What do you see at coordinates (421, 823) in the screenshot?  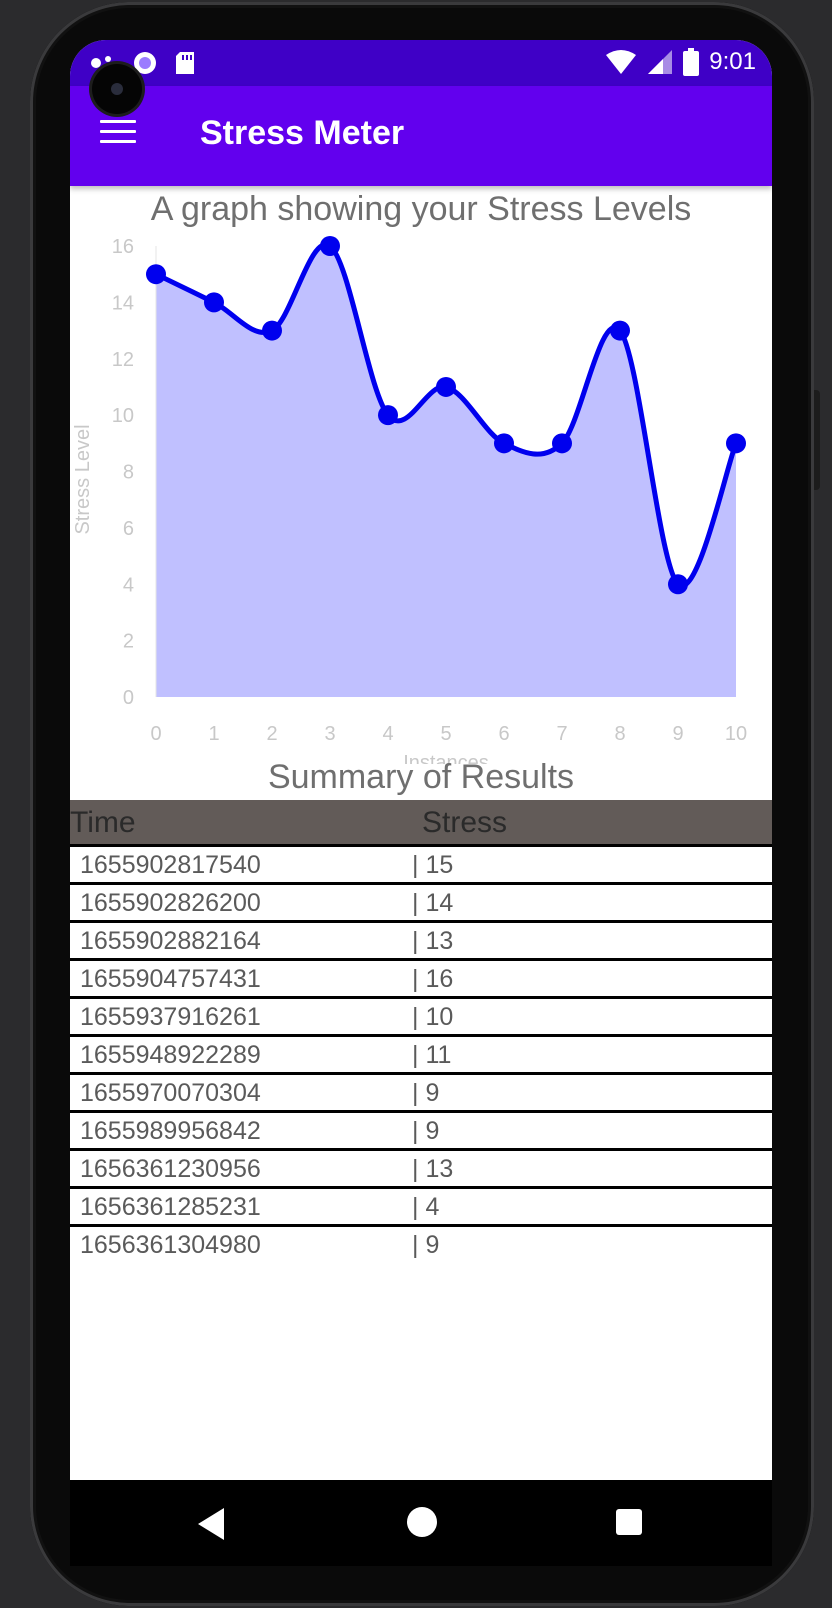 I see `results-table-header: Time Stress` at bounding box center [421, 823].